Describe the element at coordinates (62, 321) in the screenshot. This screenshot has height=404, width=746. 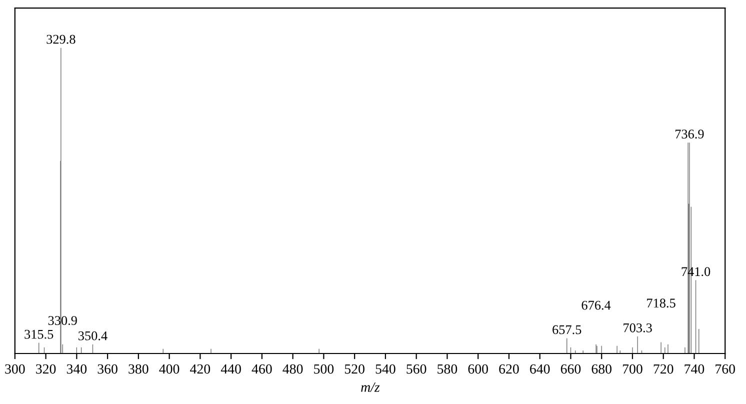
I see `annotation: 330.9` at that location.